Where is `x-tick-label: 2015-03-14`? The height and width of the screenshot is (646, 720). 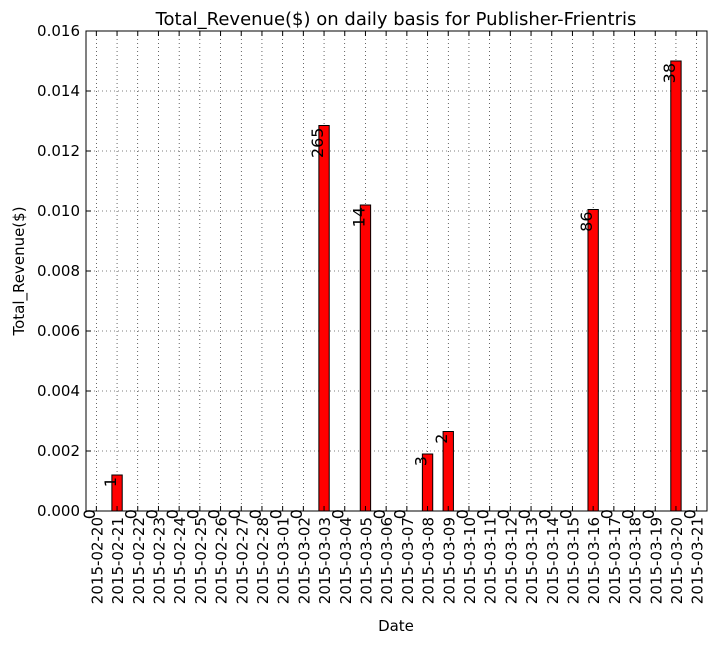 x-tick-label: 2015-03-14 is located at coordinates (553, 560).